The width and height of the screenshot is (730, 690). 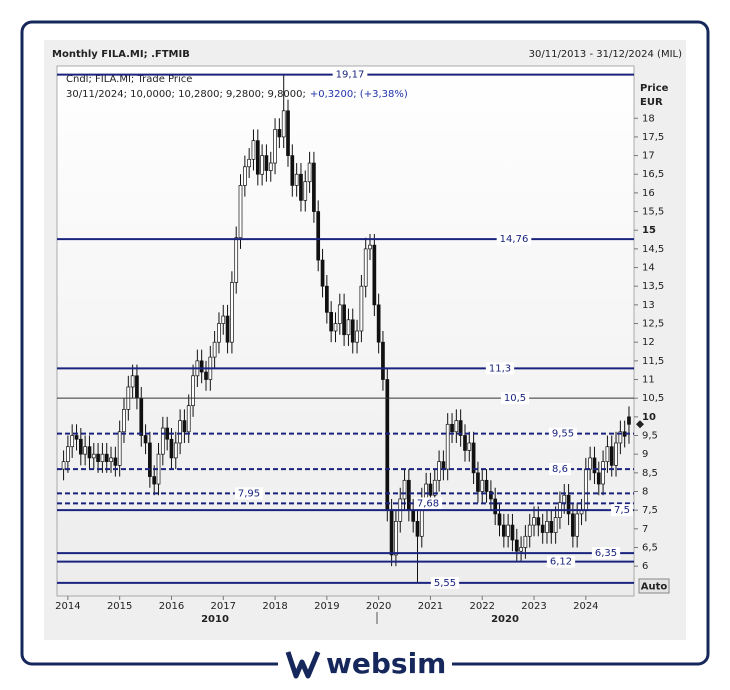 What do you see at coordinates (359, 94) in the screenshot?
I see `info-change: +0,3200; (+3,38%)` at bounding box center [359, 94].